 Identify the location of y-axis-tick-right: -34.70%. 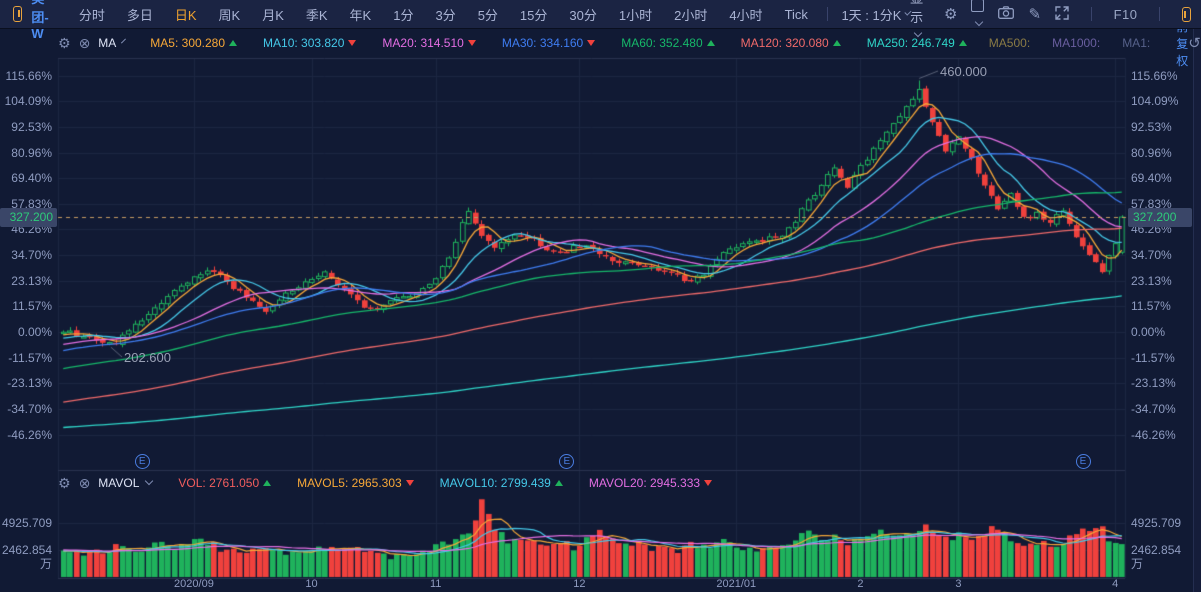
(1153, 408).